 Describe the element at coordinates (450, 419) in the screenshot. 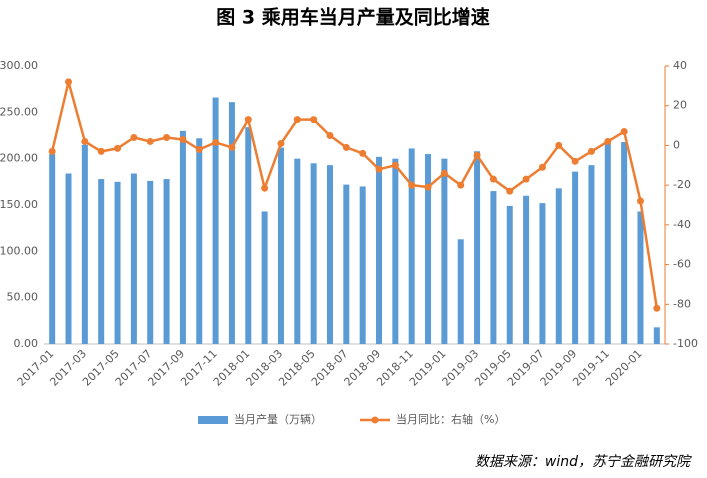

I see `legend-label: 当月同比：右轴（%）` at that location.